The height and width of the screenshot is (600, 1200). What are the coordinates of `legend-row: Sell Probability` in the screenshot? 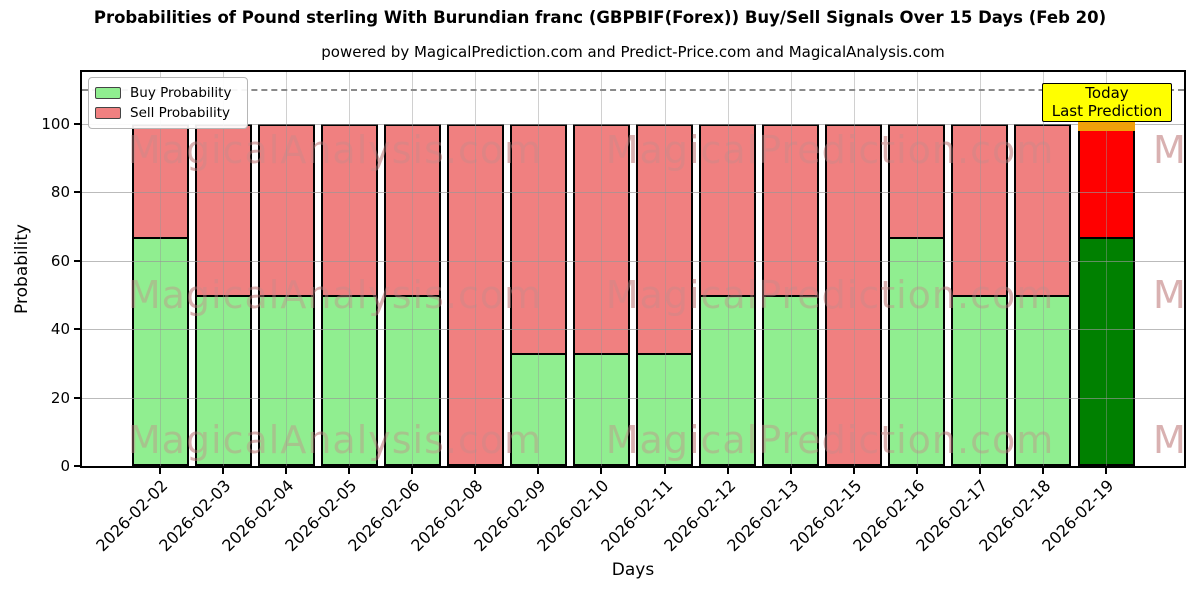 It's located at (168, 113).